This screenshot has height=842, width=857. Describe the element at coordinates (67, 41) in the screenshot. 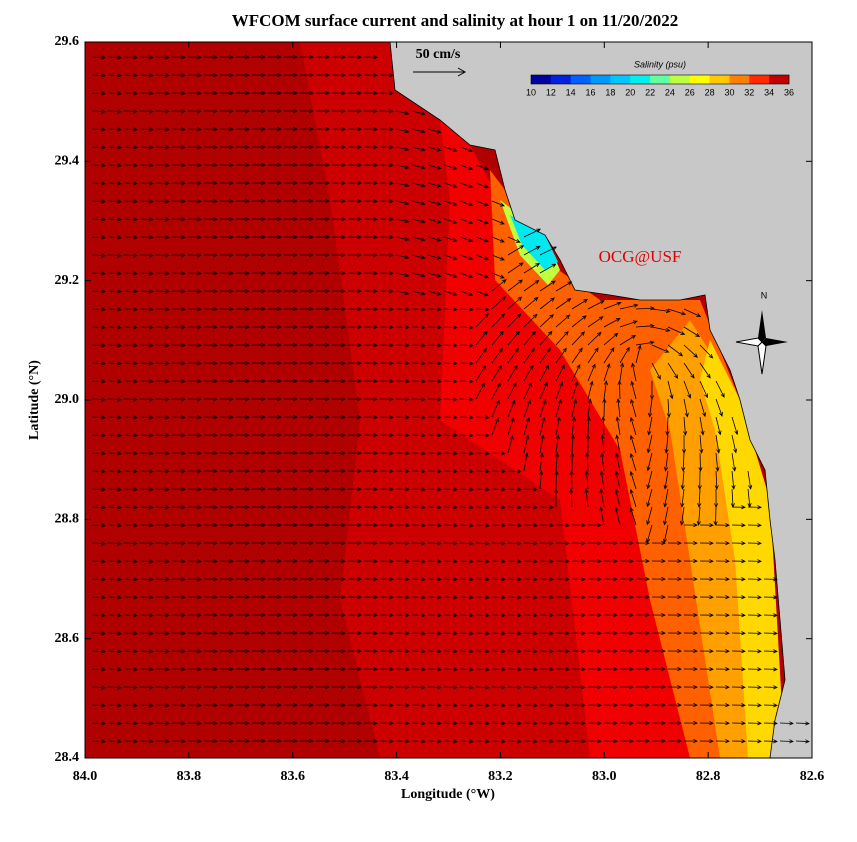

I see `y-tick-label: 29.6` at that location.